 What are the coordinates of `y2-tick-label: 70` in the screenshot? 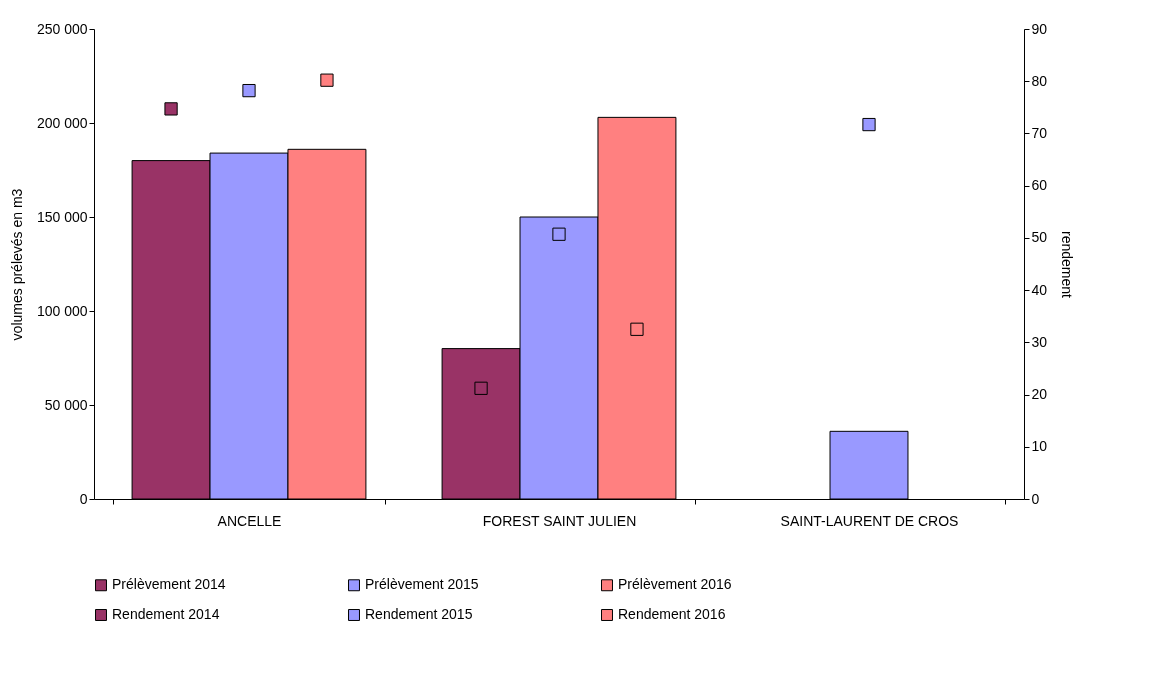 It's located at (1039, 132).